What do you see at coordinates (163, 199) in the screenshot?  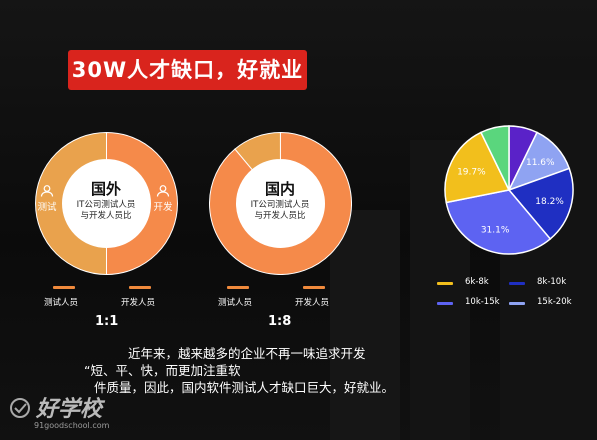 I see `side-label-dev: 开发` at bounding box center [163, 199].